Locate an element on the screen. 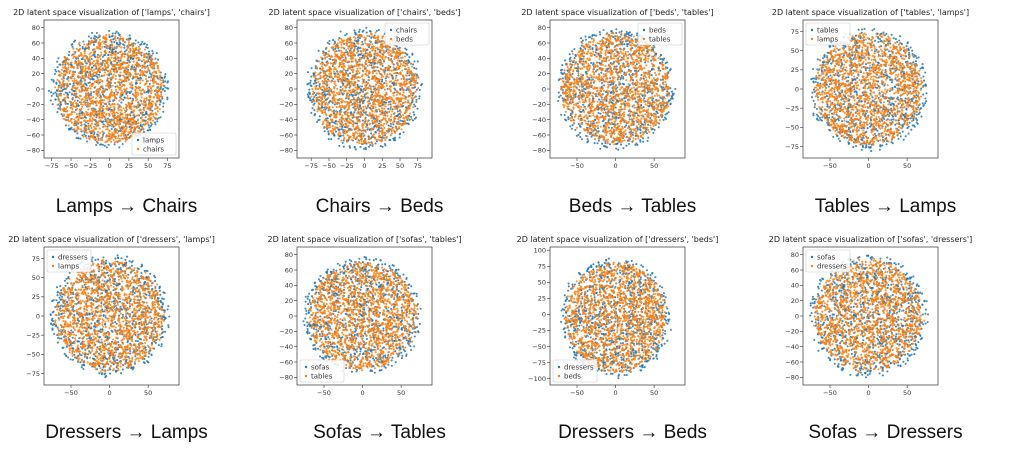 The image size is (1012, 454). x-tick-label: −50 is located at coordinates (71, 166).